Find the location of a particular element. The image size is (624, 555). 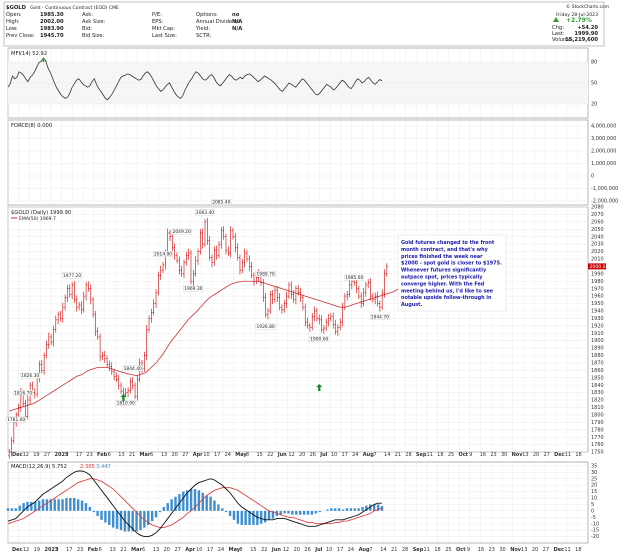

x-tick-top: 2023 is located at coordinates (62, 455).